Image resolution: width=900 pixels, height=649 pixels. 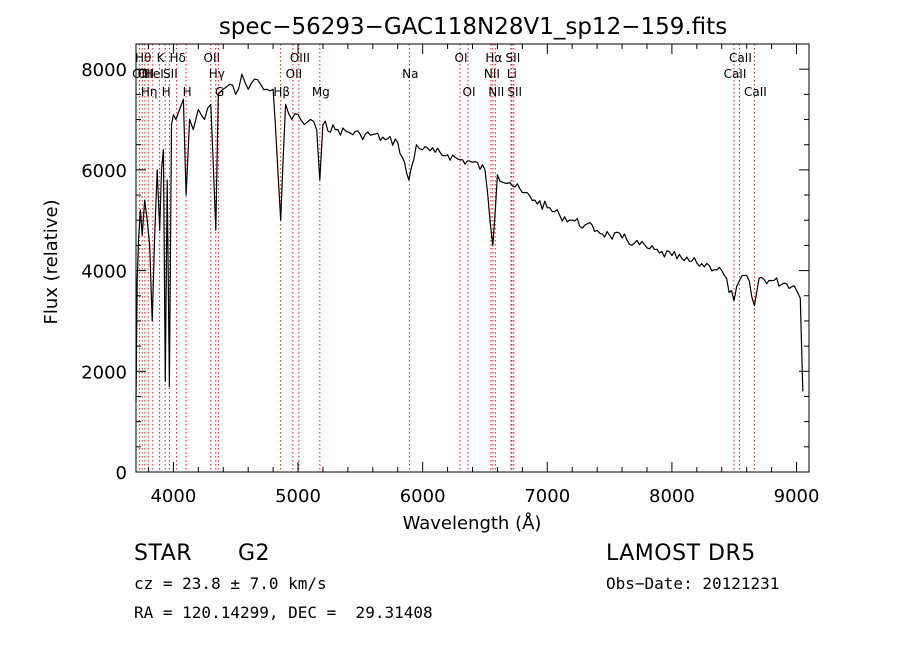 I want to click on x-tick-label-5: 9000, so click(x=797, y=496).